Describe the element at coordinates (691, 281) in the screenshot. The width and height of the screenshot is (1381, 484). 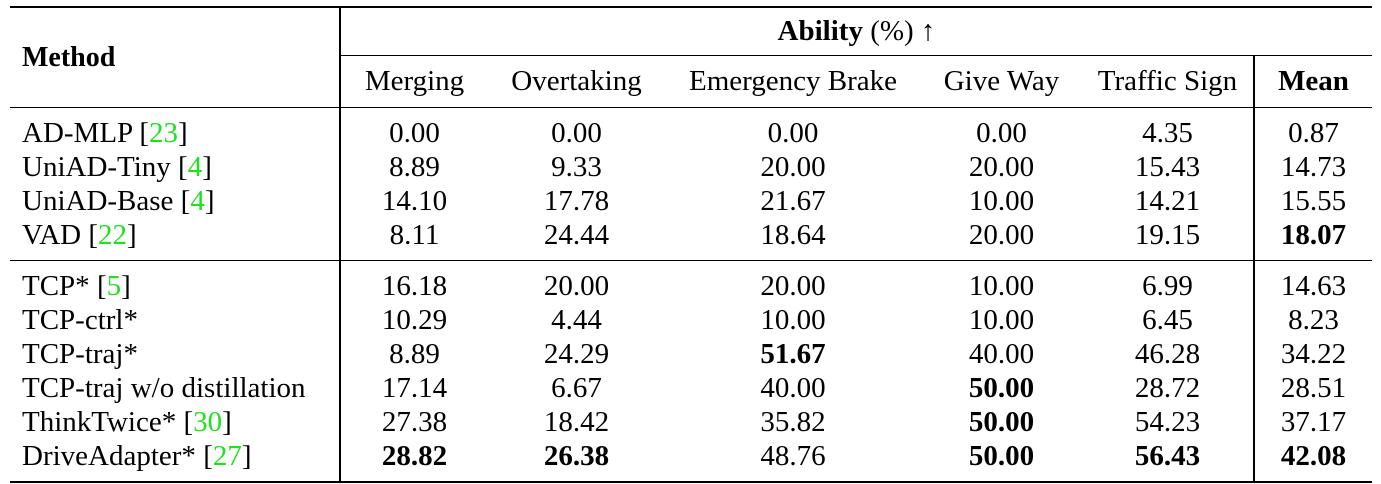
I see `table-row: TCP* [5] 16.18 20.00 20.00 10.00 6.99 14.63` at that location.